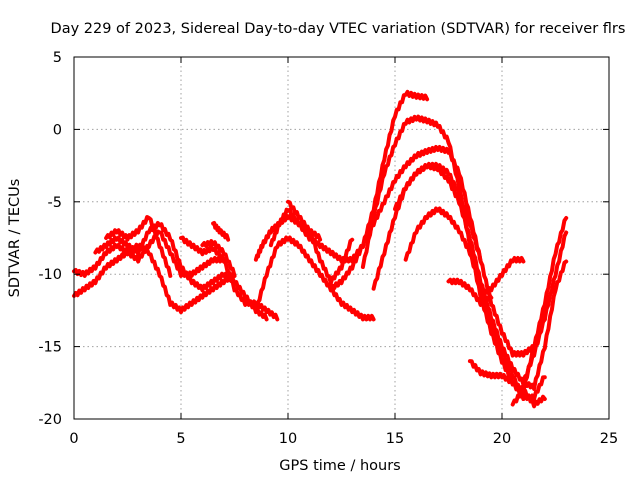 The width and height of the screenshot is (640, 480). I want to click on series-arc10, so click(349, 176).